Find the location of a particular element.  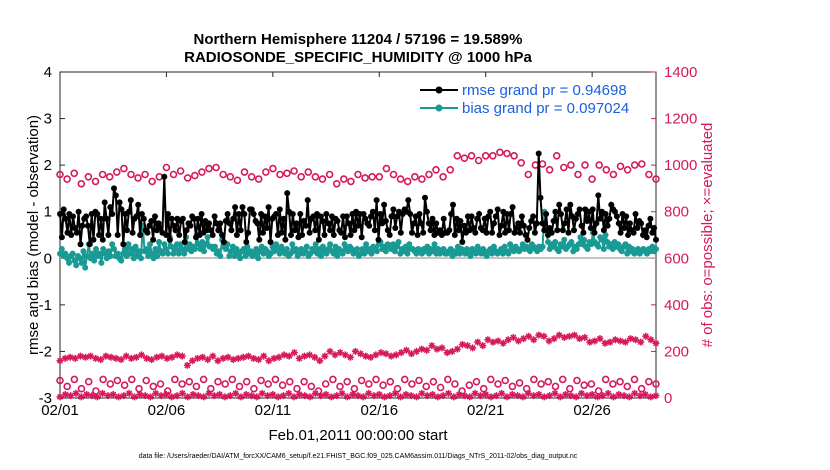

y-right-tick-label: 800 is located at coordinates (676, 212).